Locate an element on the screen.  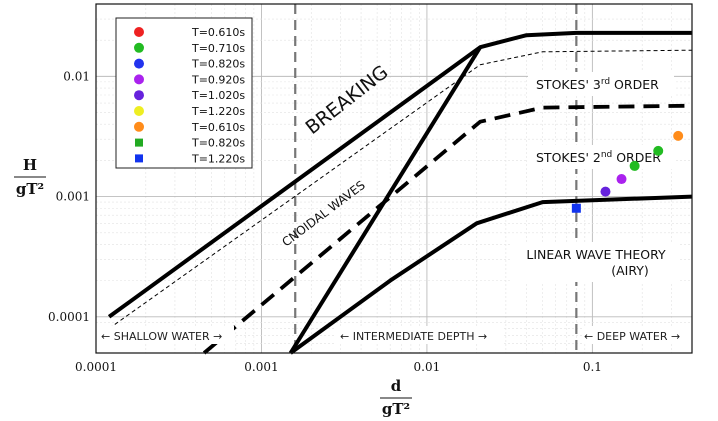
y-label-denominator: gT² is located at coordinates (30, 189).